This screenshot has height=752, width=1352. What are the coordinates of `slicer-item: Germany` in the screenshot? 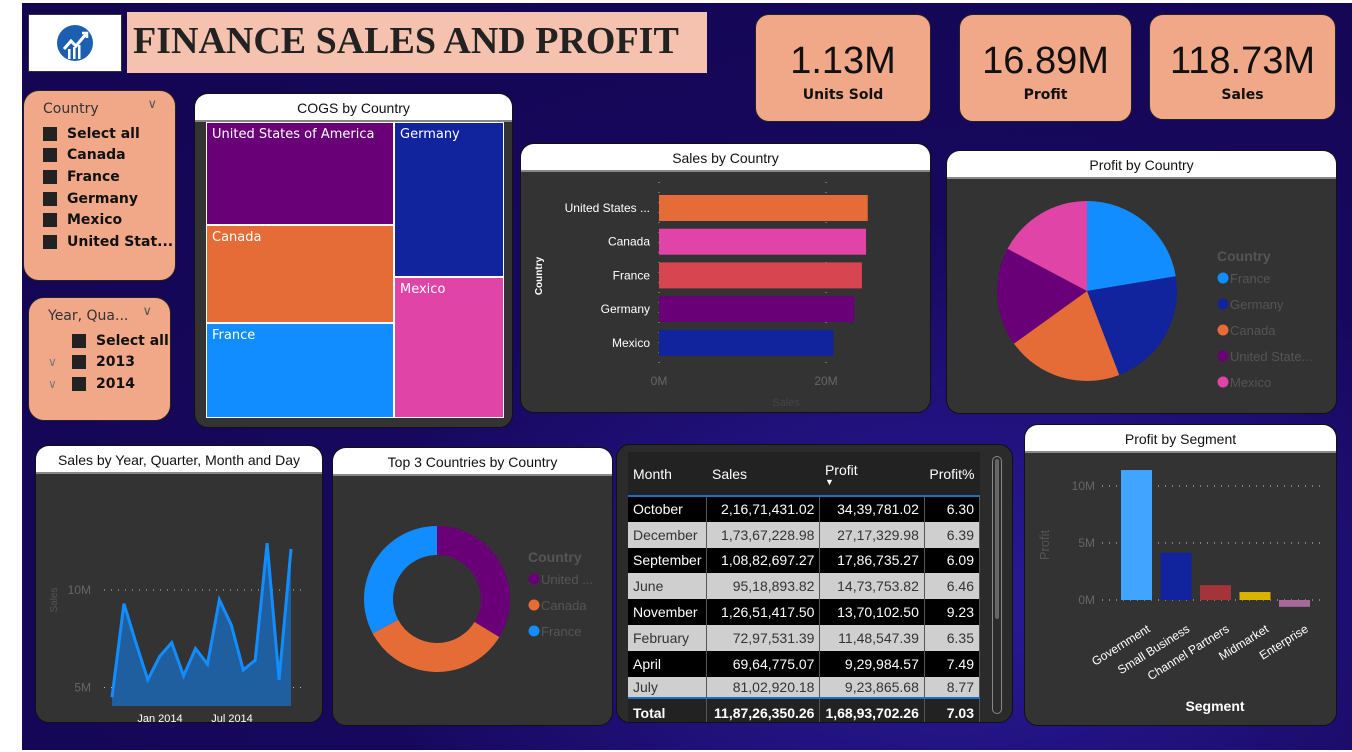 It's located at (99, 199).